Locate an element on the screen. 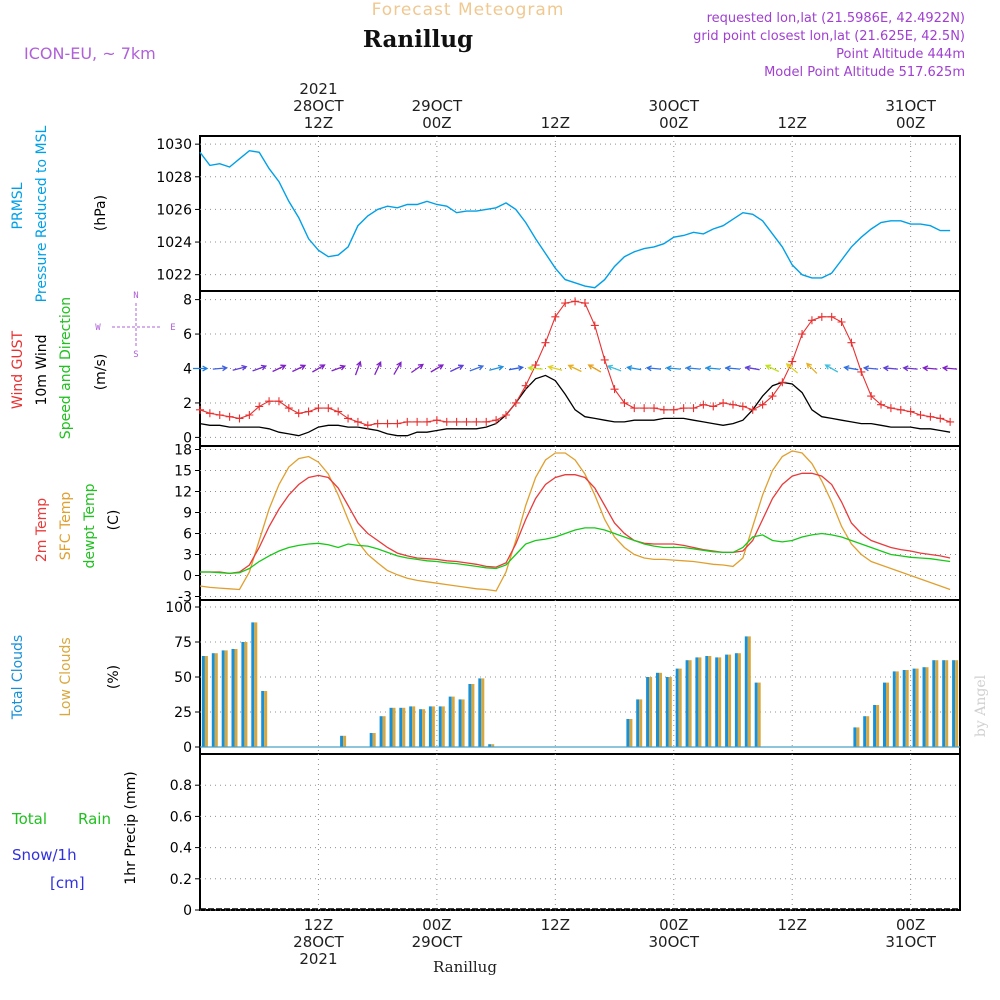 The image size is (1000, 1000). pressure-msl-label: Pressure Reduced to MSL is located at coordinates (42, 213).